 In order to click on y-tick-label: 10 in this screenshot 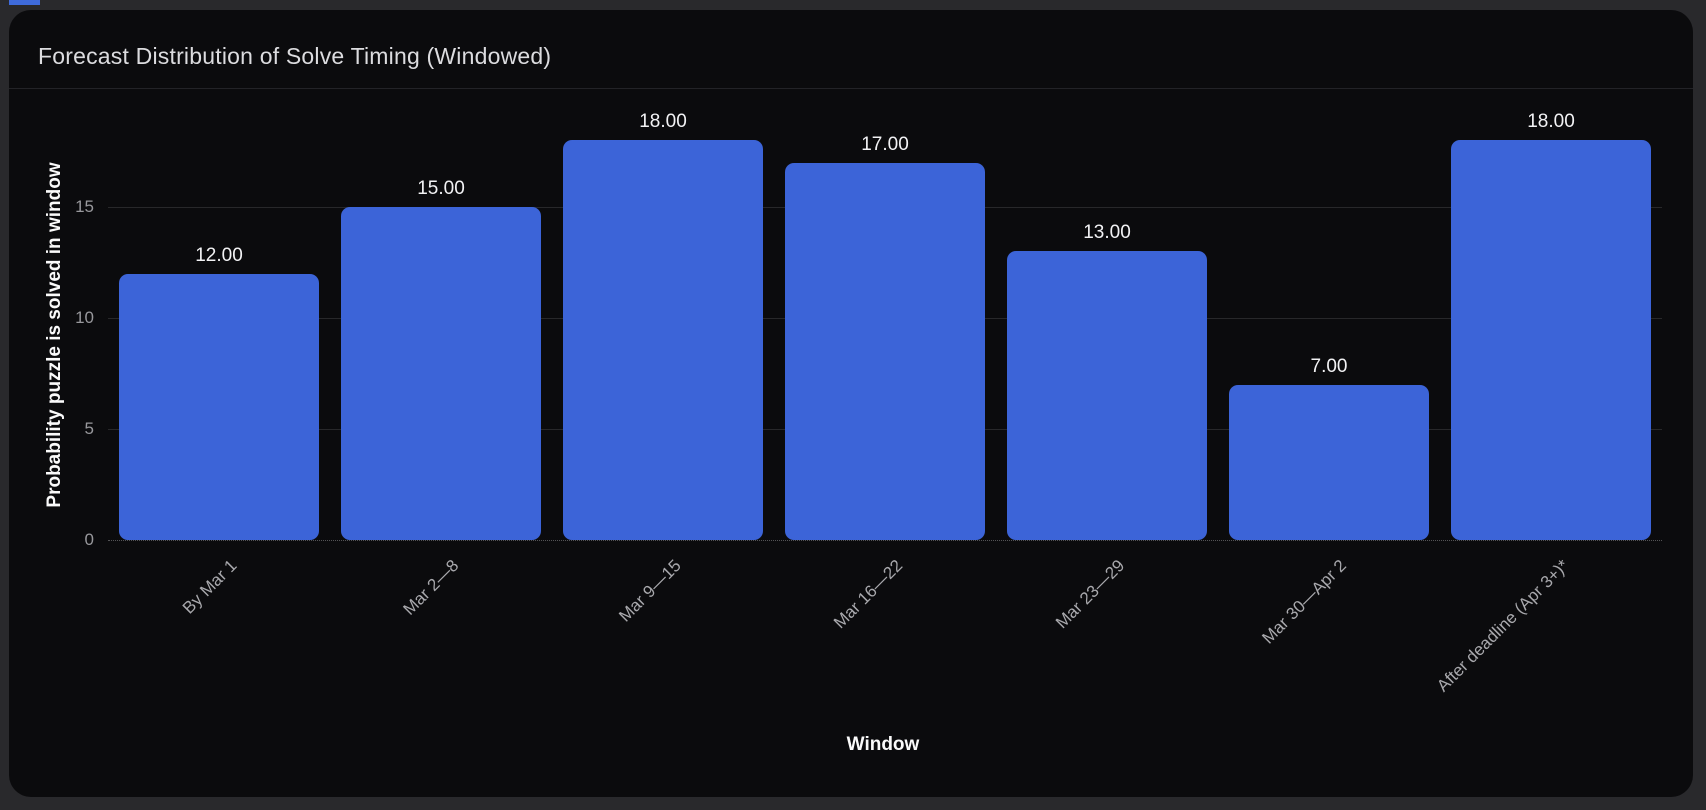, I will do `click(84, 317)`.